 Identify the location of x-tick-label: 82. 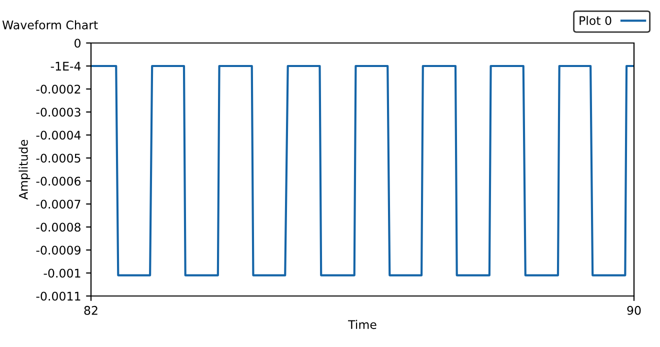
(91, 310).